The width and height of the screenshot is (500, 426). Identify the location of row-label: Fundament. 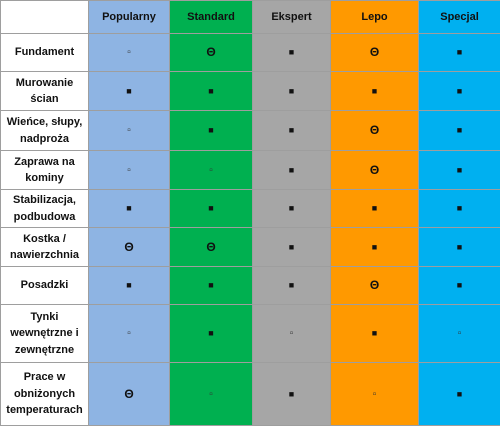
(45, 53).